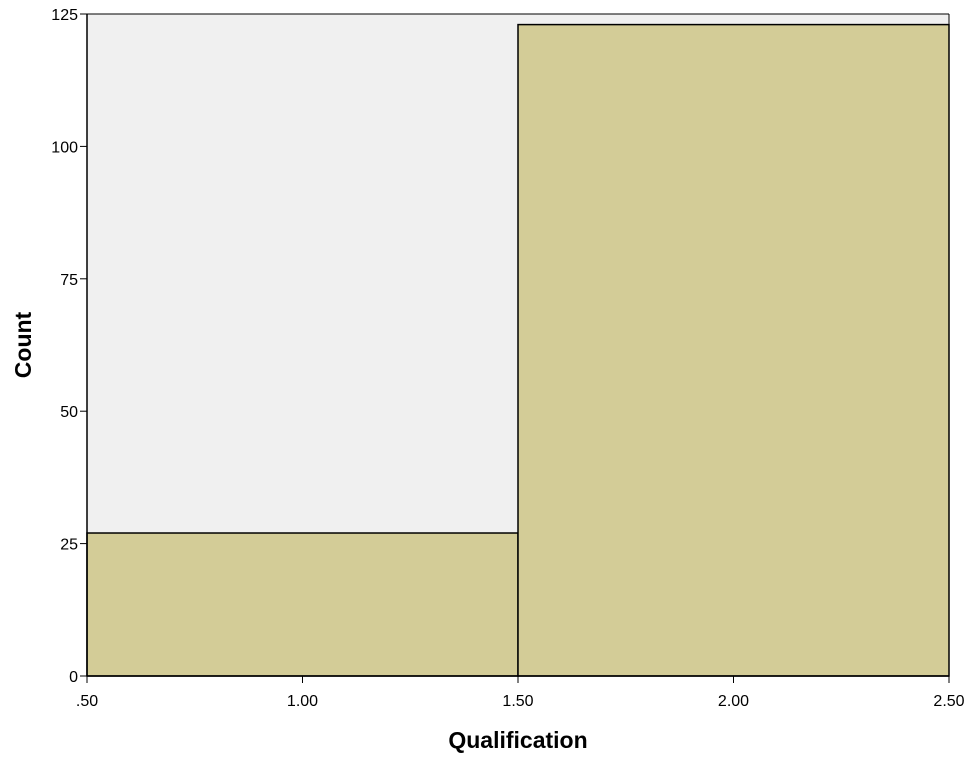 Image resolution: width=975 pixels, height=760 pixels. Describe the element at coordinates (517, 701) in the screenshot. I see `x-tick-label: 1.50` at that location.